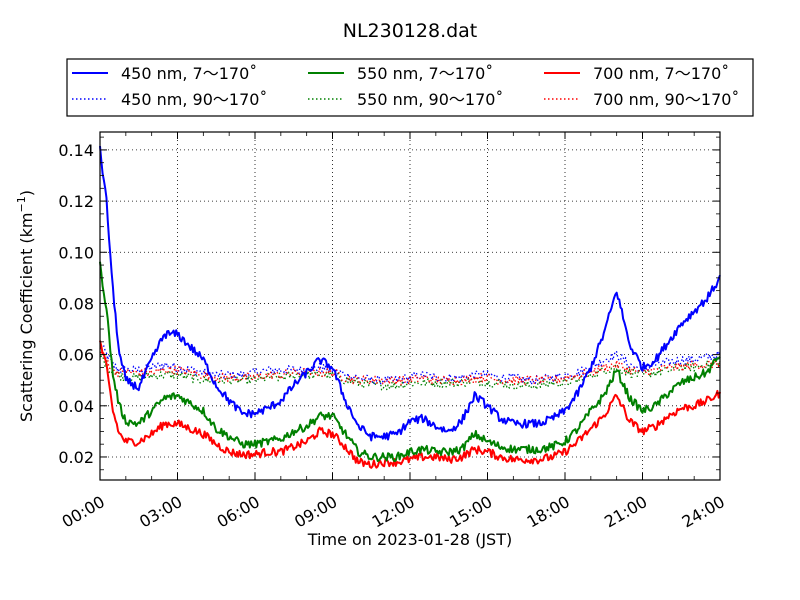 Image resolution: width=800 pixels, height=600 pixels. Describe the element at coordinates (76, 457) in the screenshot. I see `y-tick-label: 0.02` at that location.